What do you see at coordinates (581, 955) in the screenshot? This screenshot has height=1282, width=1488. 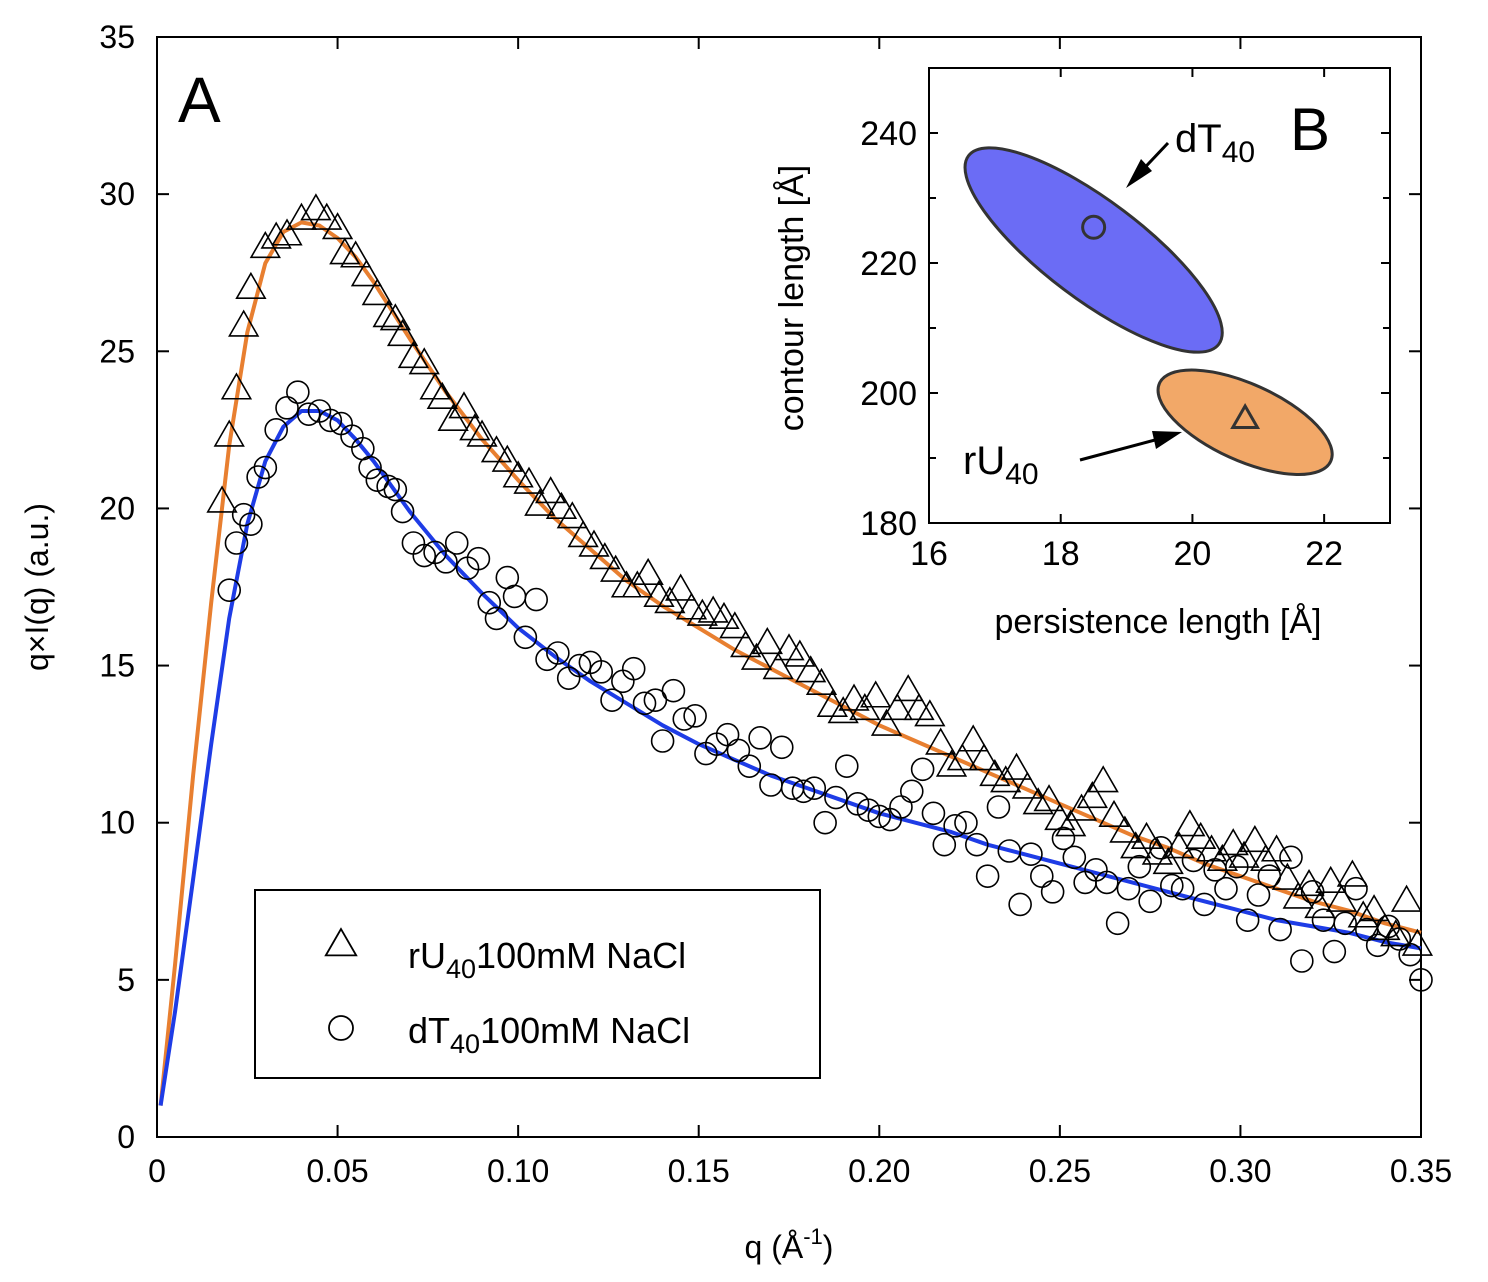 I see `legend-label-ru40-condition: 100mM NaCl` at bounding box center [581, 955].